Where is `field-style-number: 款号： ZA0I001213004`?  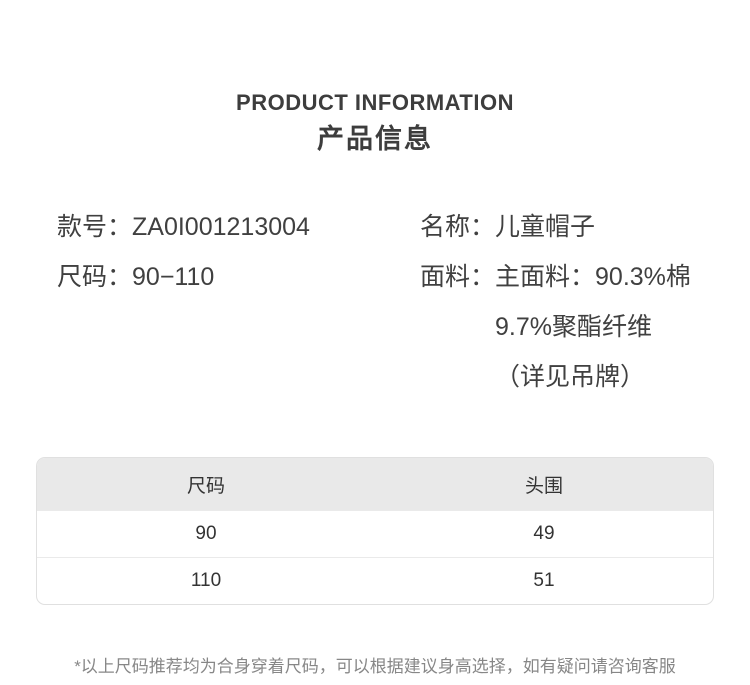 field-style-number: 款号： ZA0I001213004 is located at coordinates (210, 227).